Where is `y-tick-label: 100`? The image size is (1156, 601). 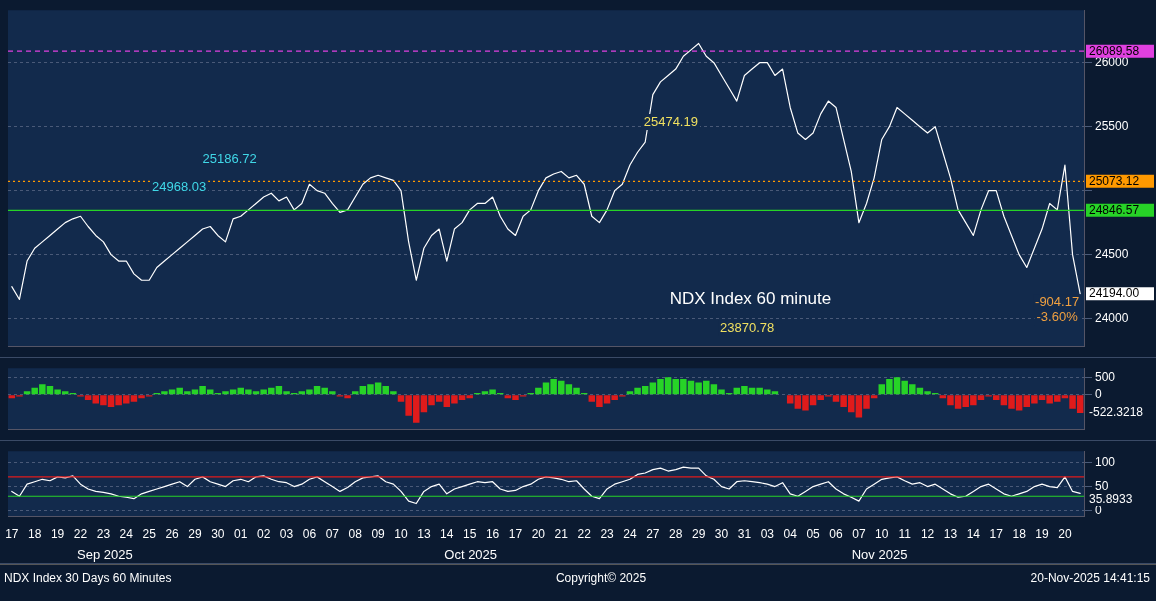
y-tick-label: 100 is located at coordinates (1105, 461).